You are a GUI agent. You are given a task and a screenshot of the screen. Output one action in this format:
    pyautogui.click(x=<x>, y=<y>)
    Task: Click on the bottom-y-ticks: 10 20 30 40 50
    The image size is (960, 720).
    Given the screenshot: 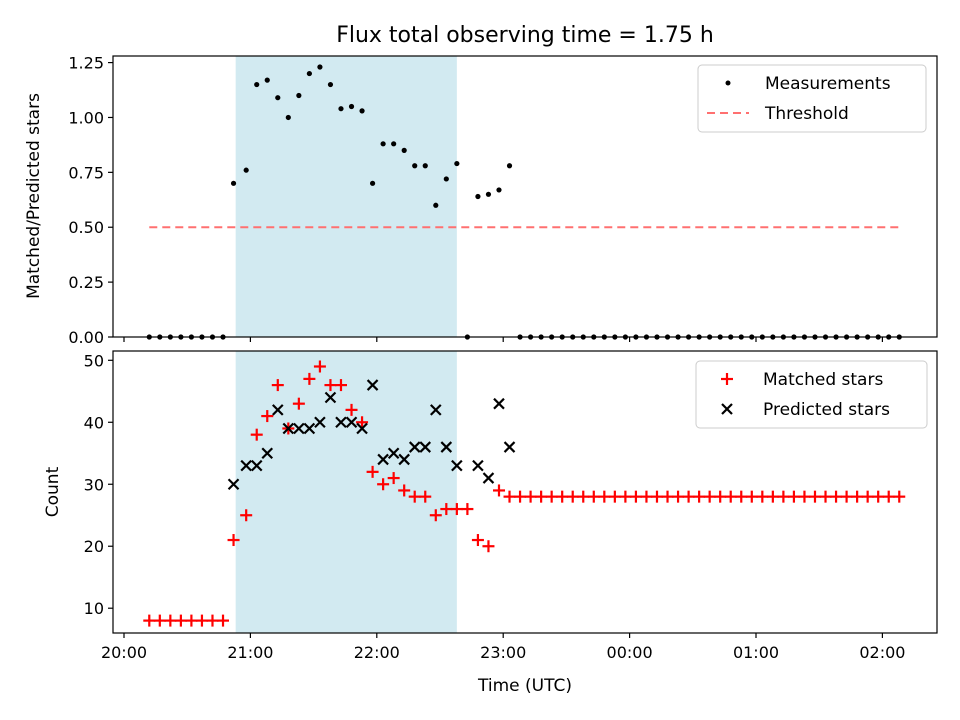 What is the action you would take?
    pyautogui.click(x=98, y=484)
    